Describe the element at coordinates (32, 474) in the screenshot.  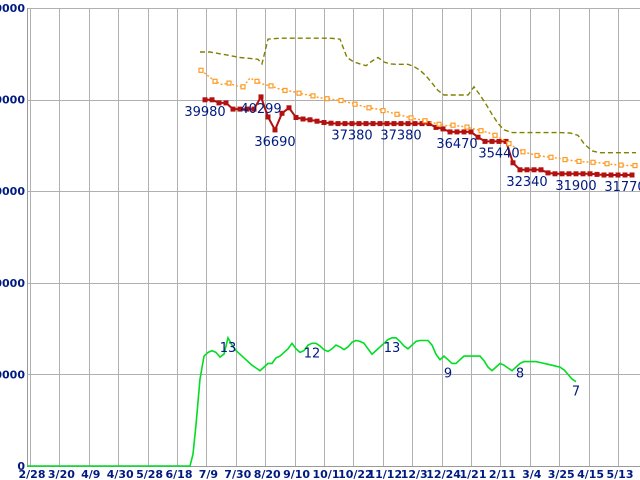
I see `x-tick-label: 2/28` at that location.